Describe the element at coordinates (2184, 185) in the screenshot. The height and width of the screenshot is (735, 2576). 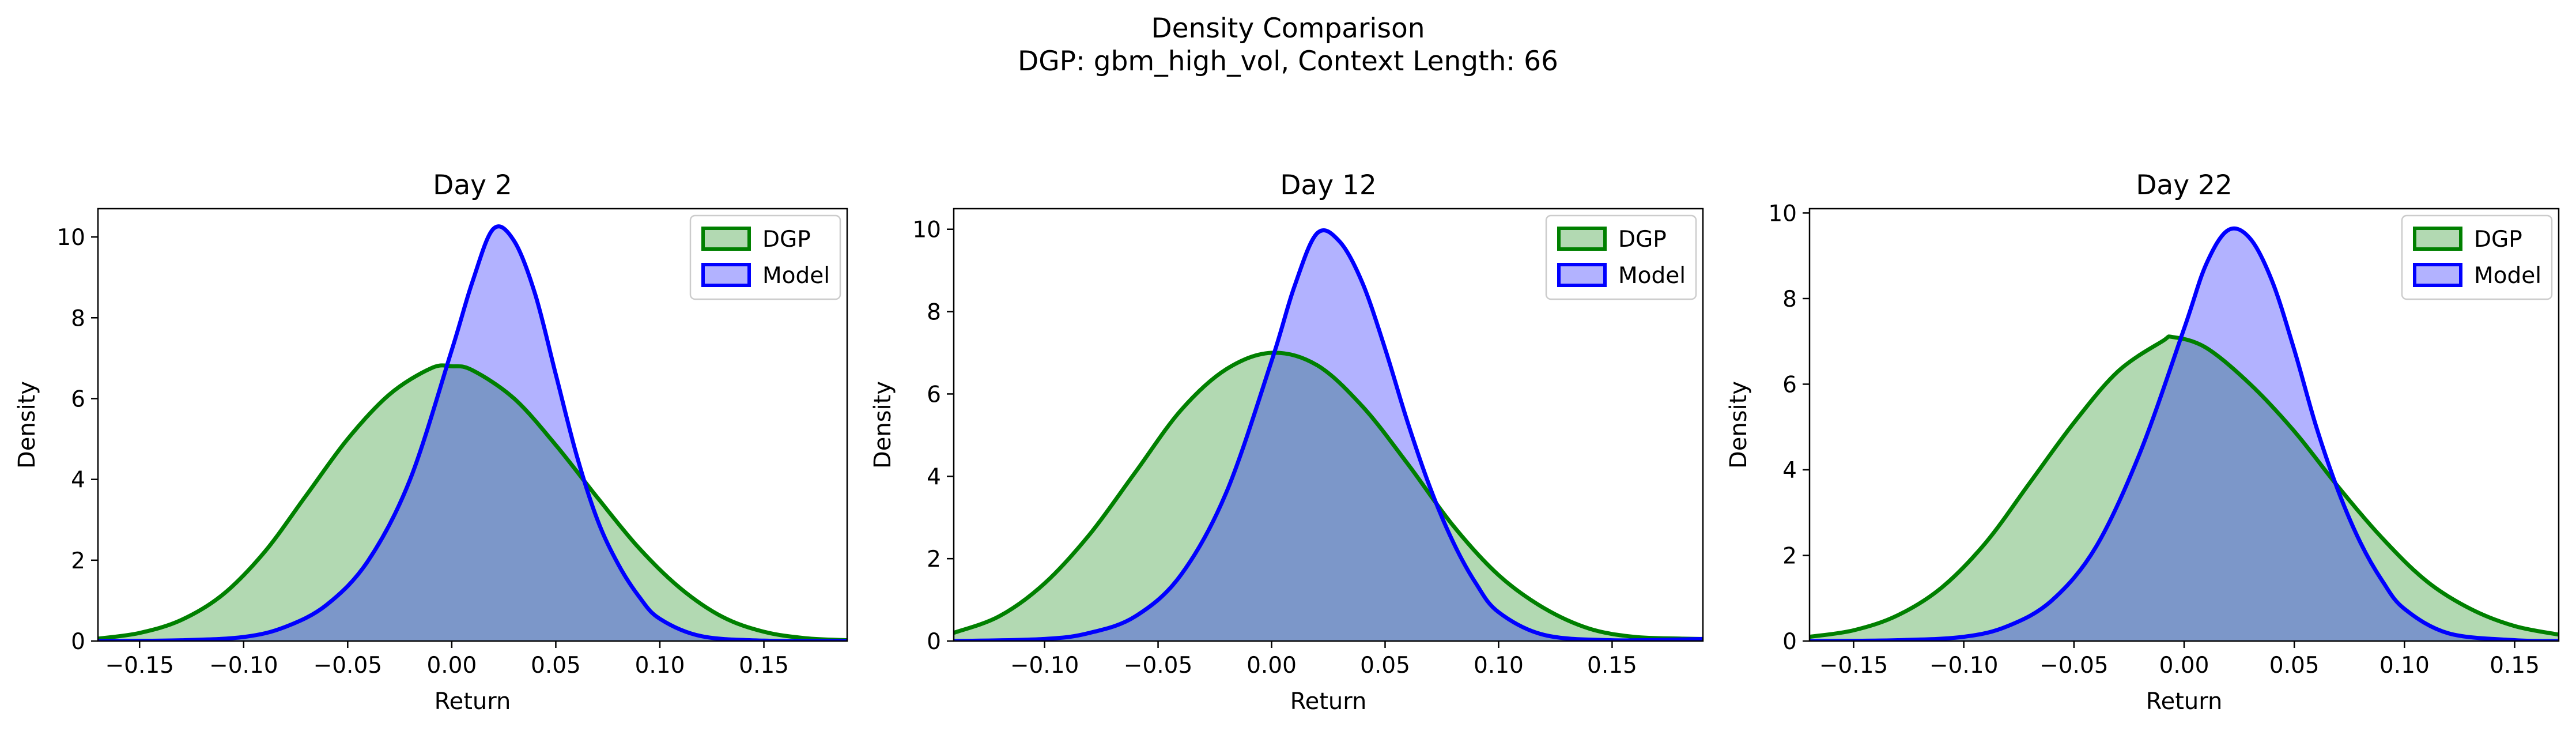
I see `subplot-title: Day 22` at that location.